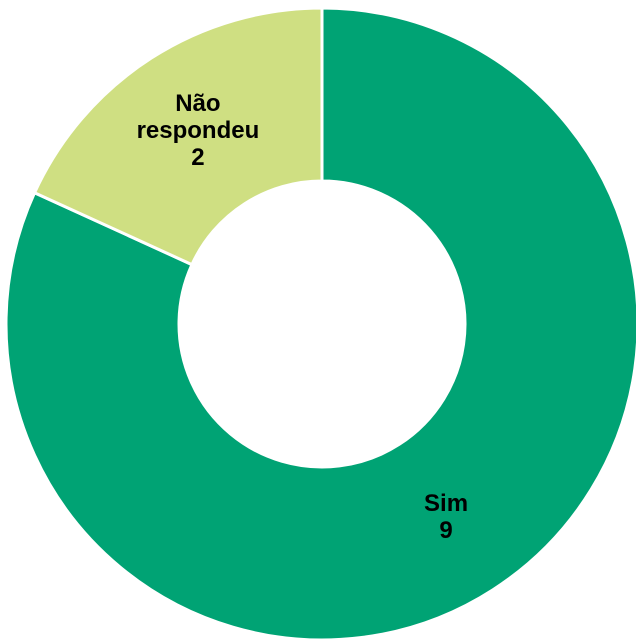  Describe the element at coordinates (446, 504) in the screenshot. I see `segment-label: Sim` at that location.